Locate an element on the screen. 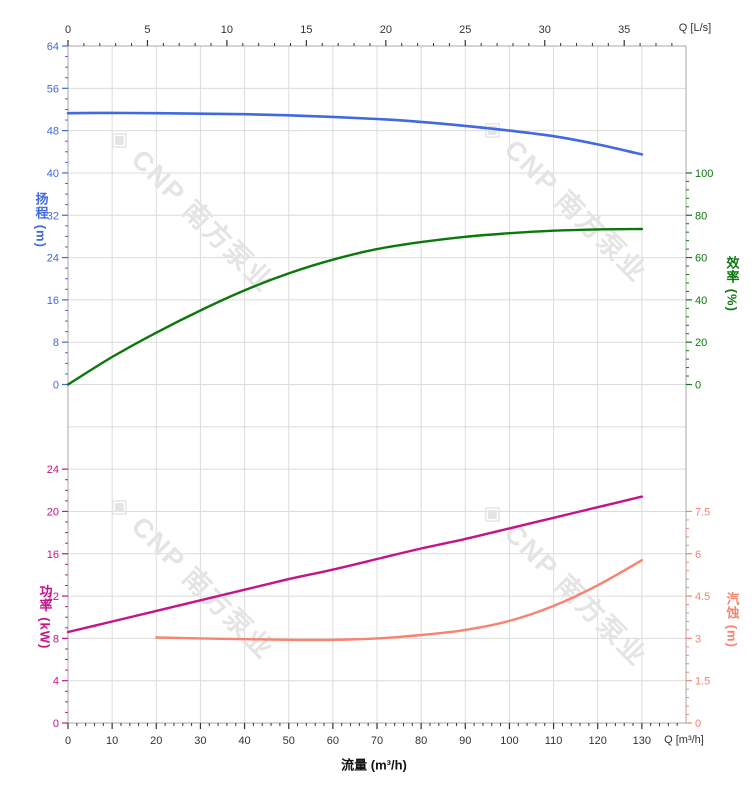 The image size is (752, 797). svg-text: 48 is located at coordinates (53, 132).